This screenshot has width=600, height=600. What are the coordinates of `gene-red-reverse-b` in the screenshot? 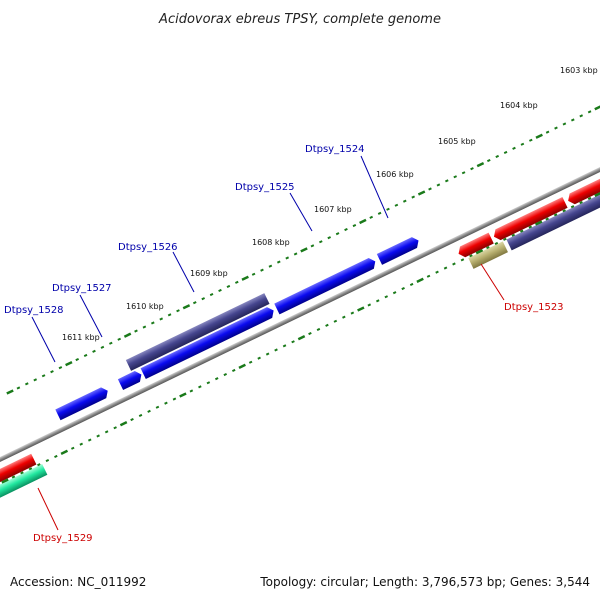 It's located at (583, 171).